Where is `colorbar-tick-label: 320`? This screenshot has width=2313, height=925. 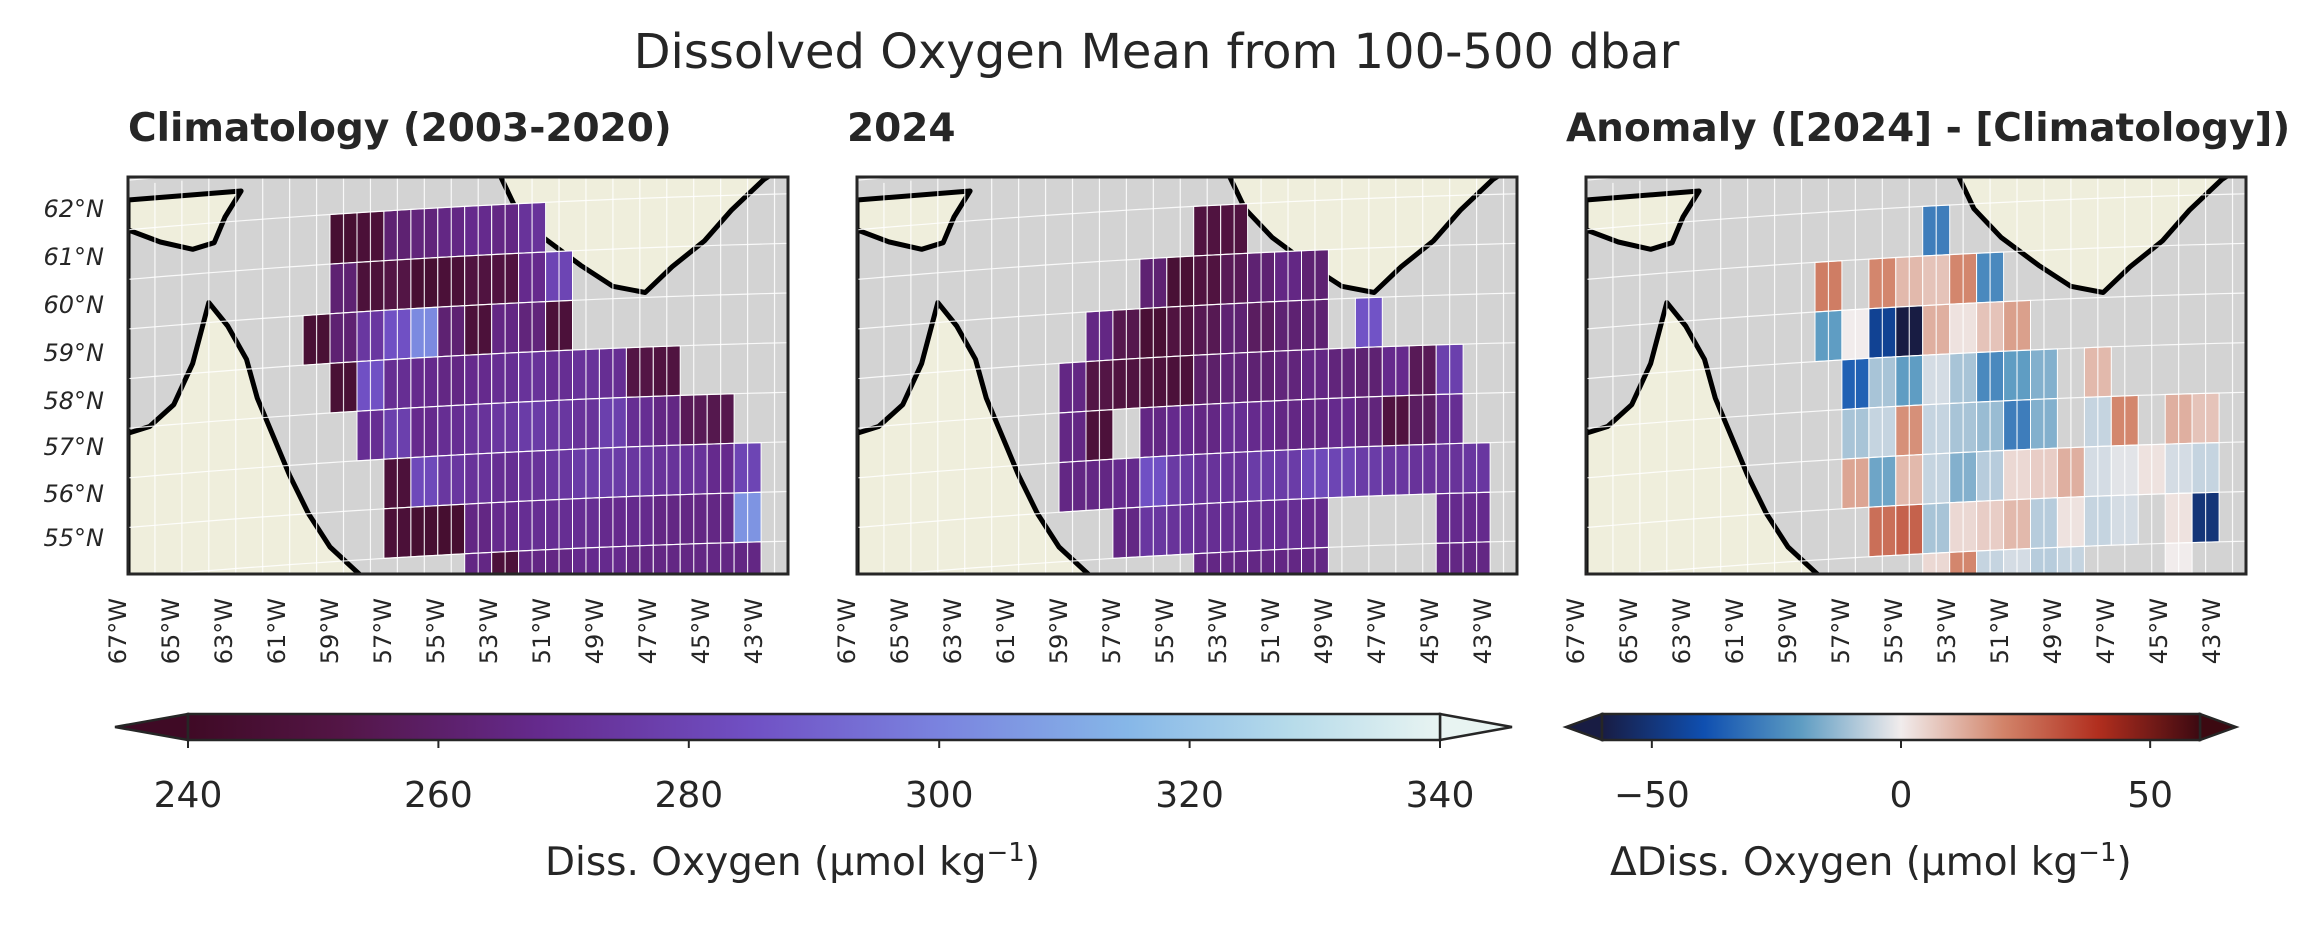 colorbar-tick-label: 320 is located at coordinates (1189, 795).